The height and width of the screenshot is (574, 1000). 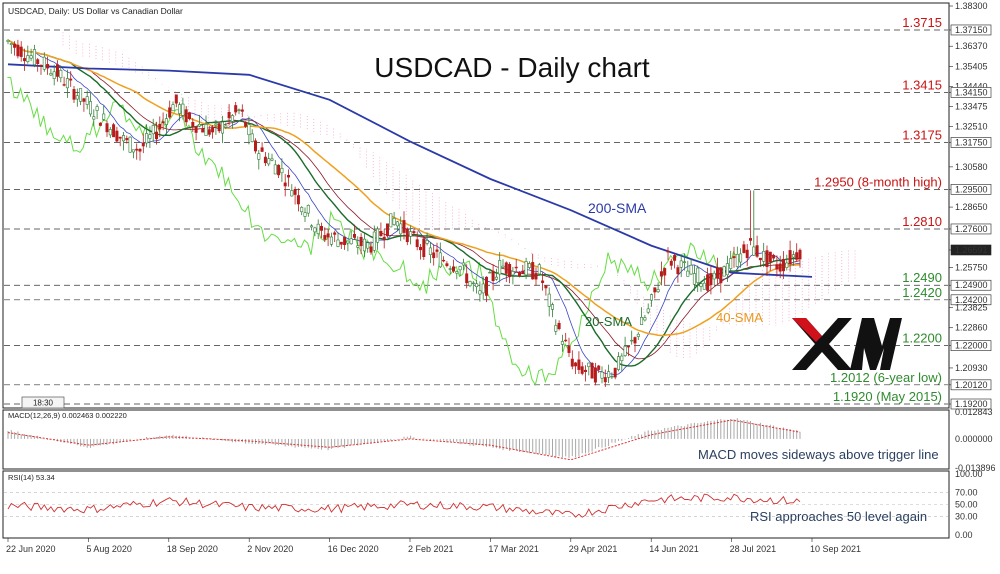 I want to click on rsi-tick-label: 30.00, so click(x=966, y=517).